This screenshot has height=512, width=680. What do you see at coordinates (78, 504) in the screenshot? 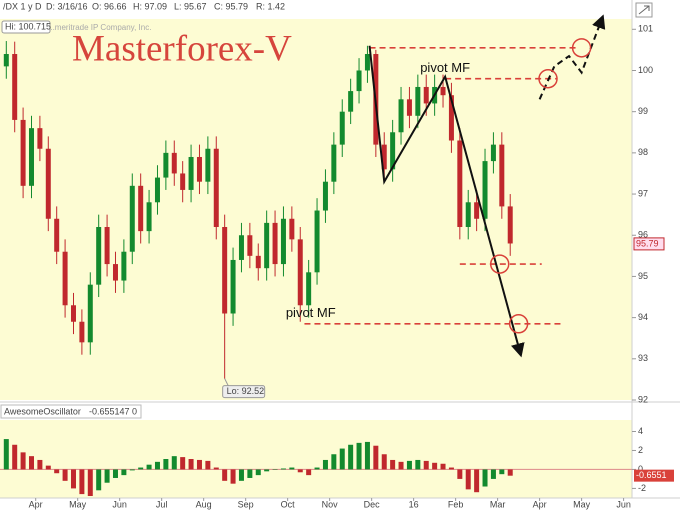
I see `x-tick-label: May` at bounding box center [78, 504].